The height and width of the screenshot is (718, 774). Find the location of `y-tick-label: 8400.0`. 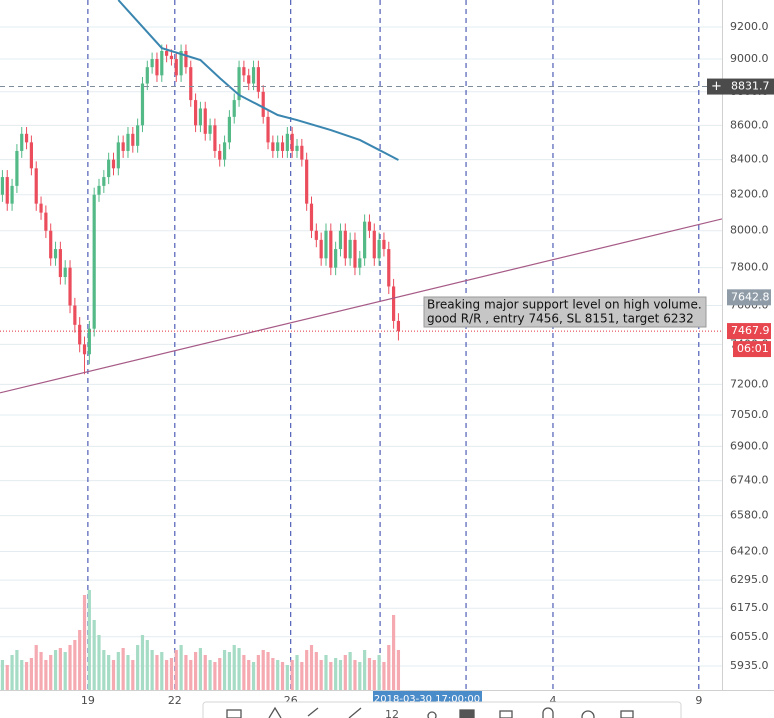

y-tick-label: 8400.0 is located at coordinates (749, 159).